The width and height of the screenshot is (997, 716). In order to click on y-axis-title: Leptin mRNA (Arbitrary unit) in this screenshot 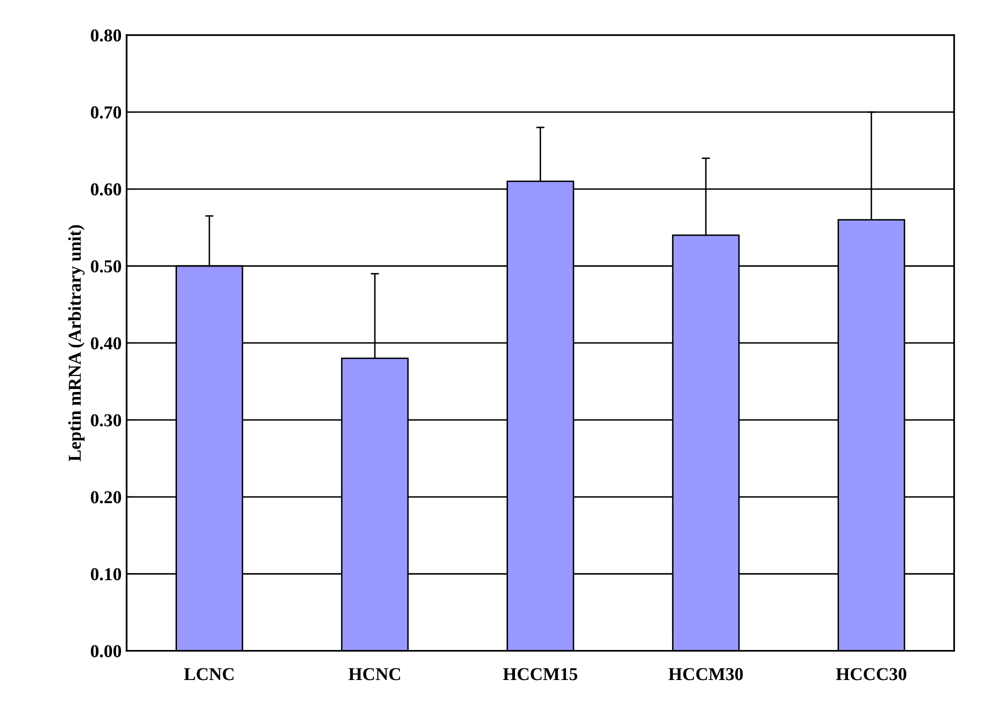, I will do `click(76, 343)`.